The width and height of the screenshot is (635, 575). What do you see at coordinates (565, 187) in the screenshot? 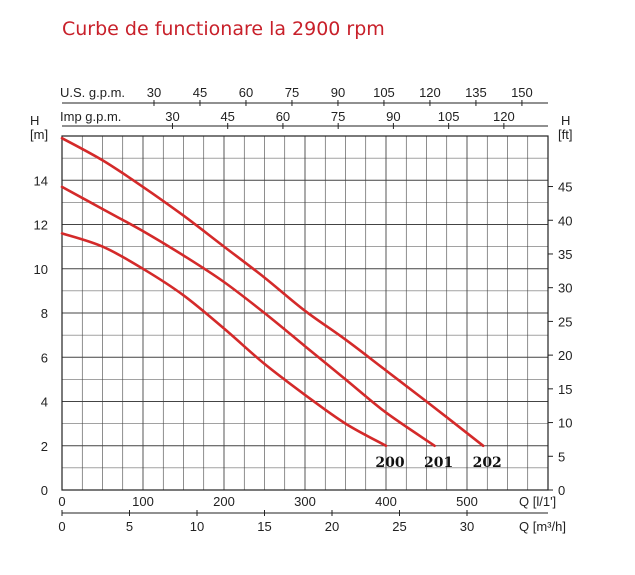
I see `y-tick-ft: 45` at bounding box center [565, 187].